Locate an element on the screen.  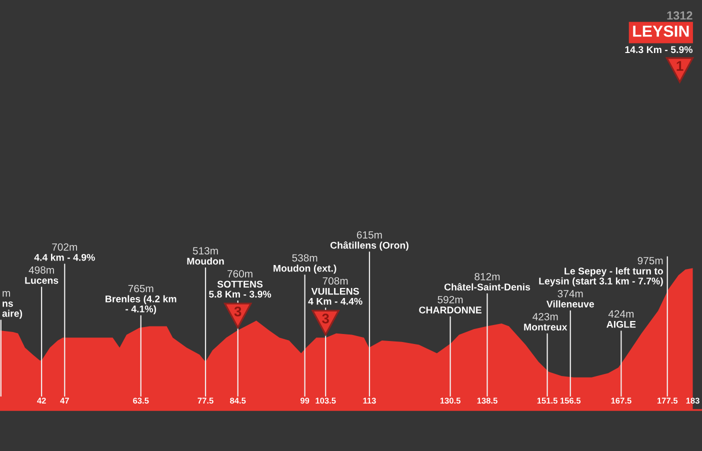
ref-line-label: m ns aire) is located at coordinates (12, 305).